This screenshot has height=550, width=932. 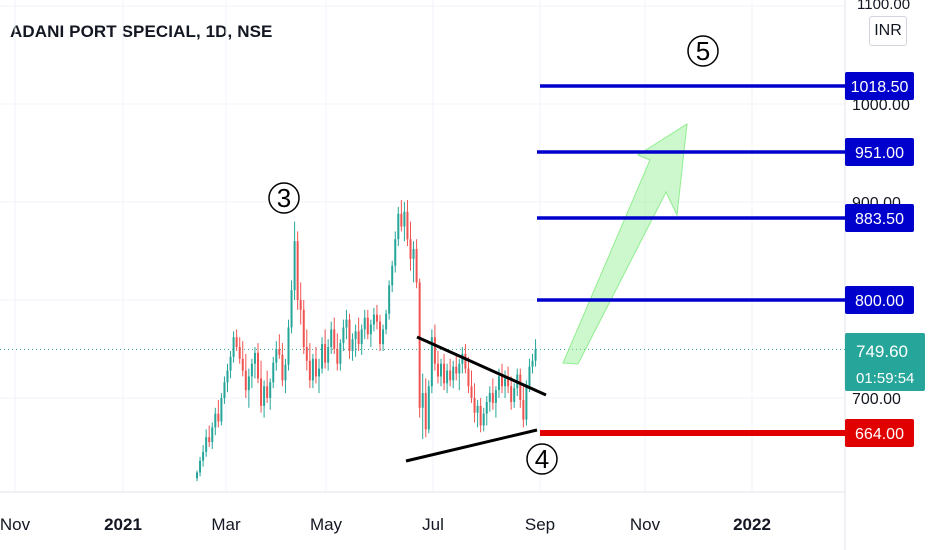 I want to click on wave-3: 3, so click(x=284, y=198).